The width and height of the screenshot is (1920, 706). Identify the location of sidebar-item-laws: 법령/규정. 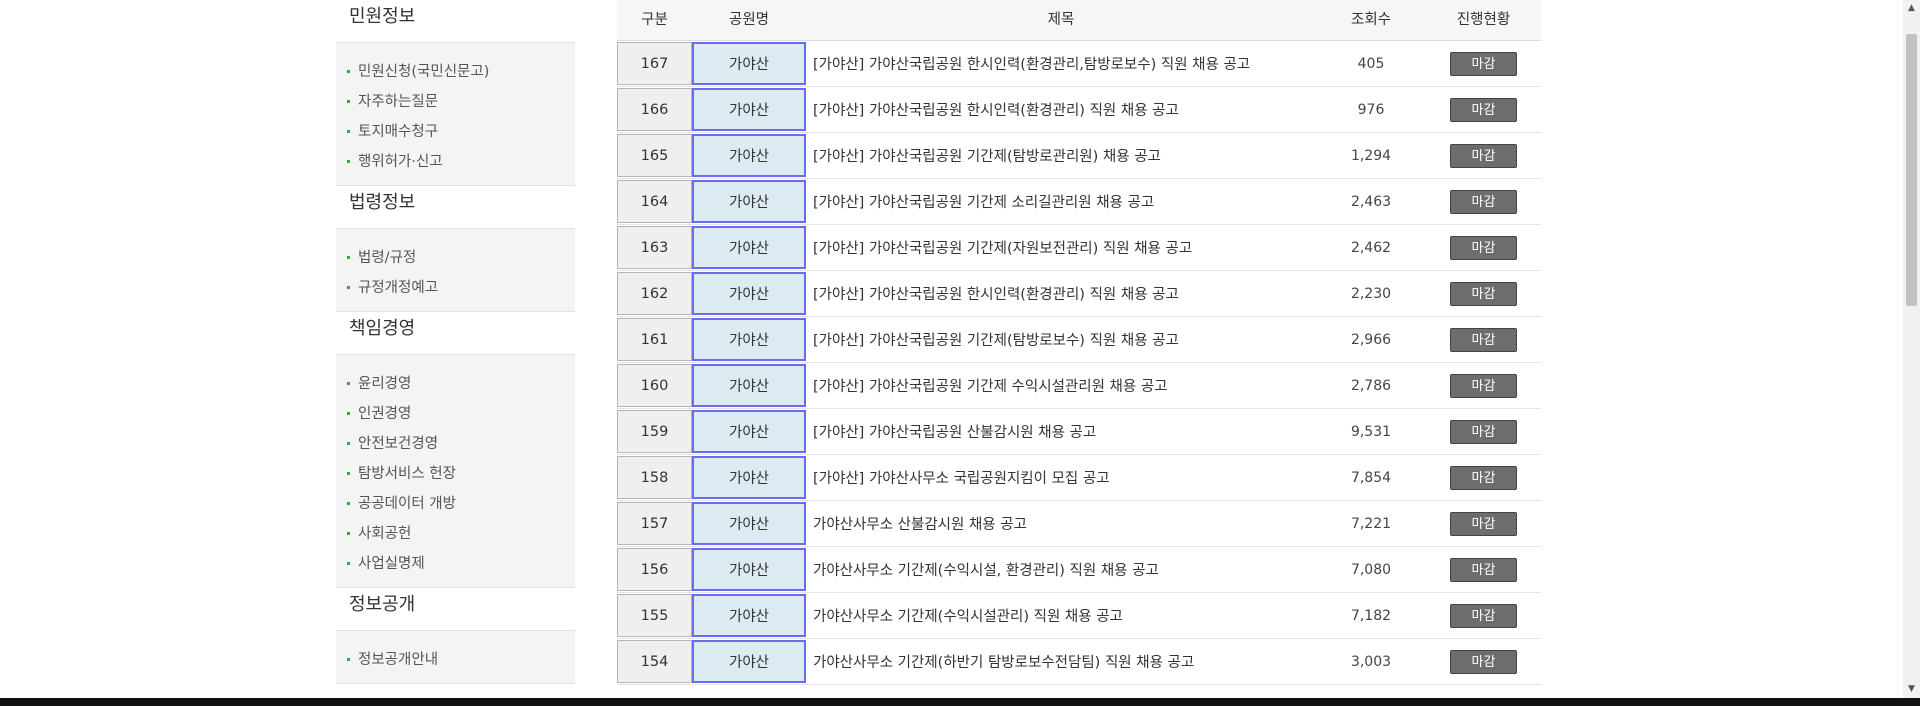
(455, 258).